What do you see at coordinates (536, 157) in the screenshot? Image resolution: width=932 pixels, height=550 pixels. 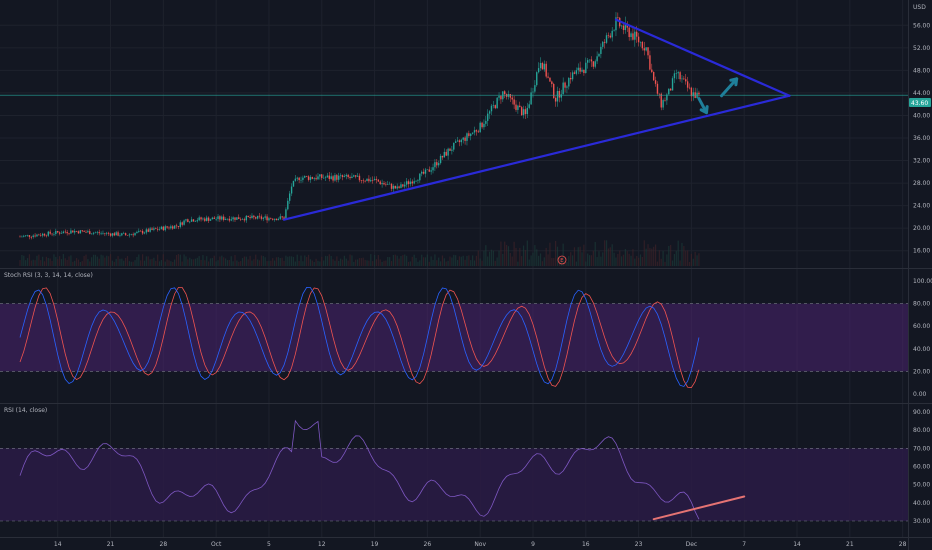 I see `rising-trendline` at bounding box center [536, 157].